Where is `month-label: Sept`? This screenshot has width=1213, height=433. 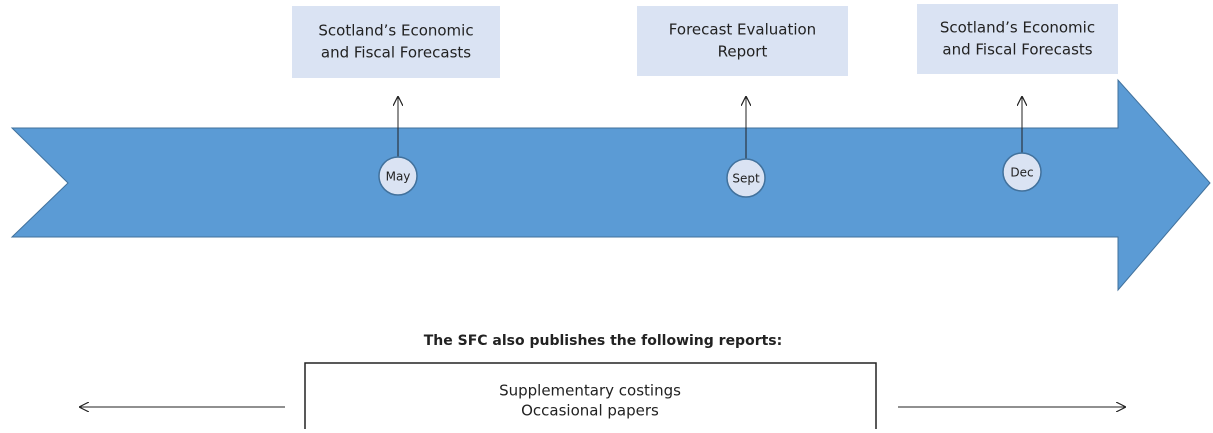
month-label: Sept is located at coordinates (746, 179).